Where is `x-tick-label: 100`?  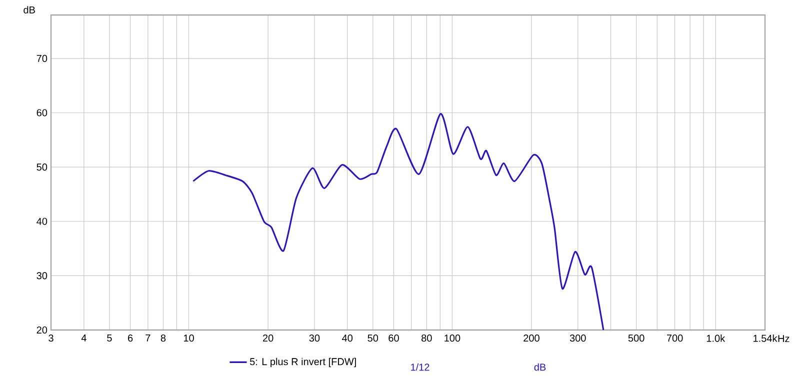 x-tick-label: 100 is located at coordinates (452, 338).